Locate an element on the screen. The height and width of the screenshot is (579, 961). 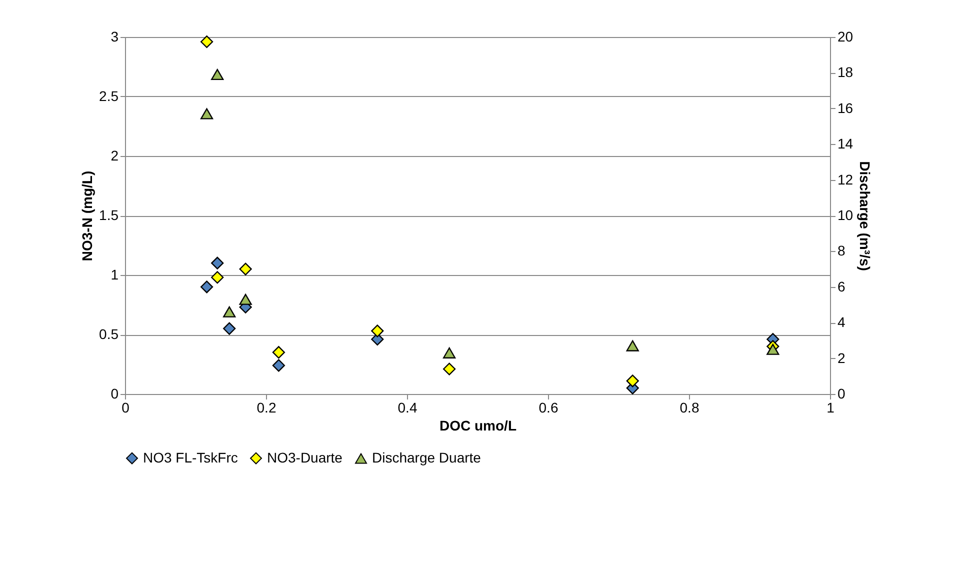
y2-tick-label: 14 is located at coordinates (846, 144).